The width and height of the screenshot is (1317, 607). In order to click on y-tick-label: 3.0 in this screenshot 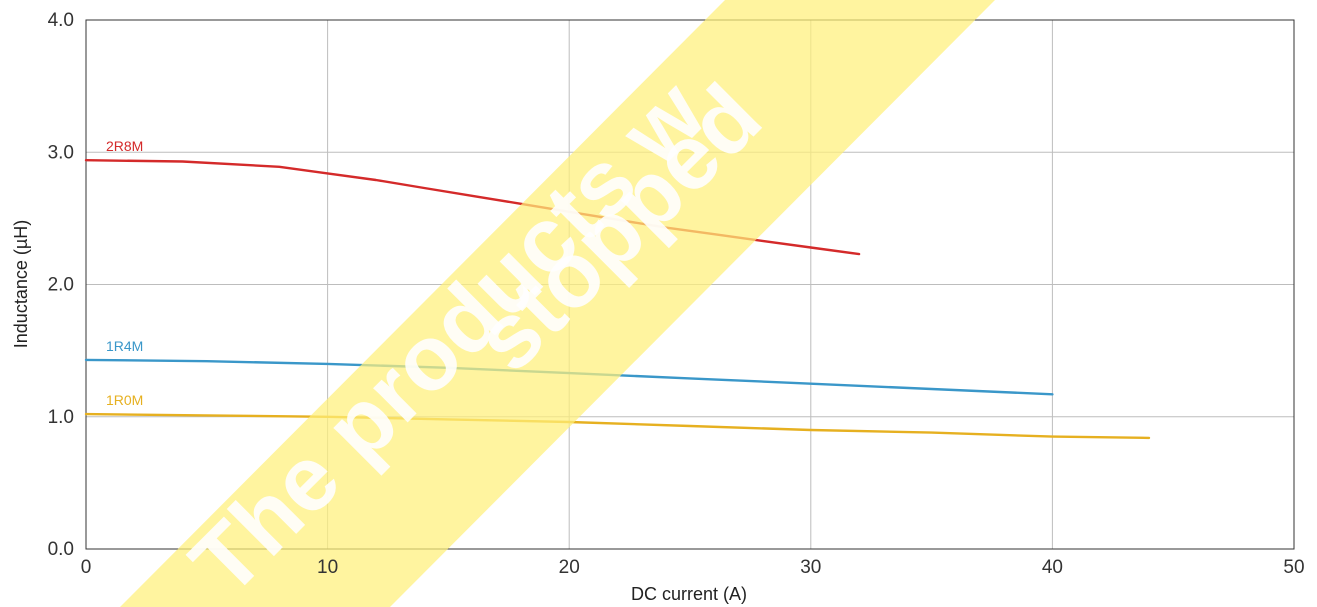, I will do `click(61, 152)`.